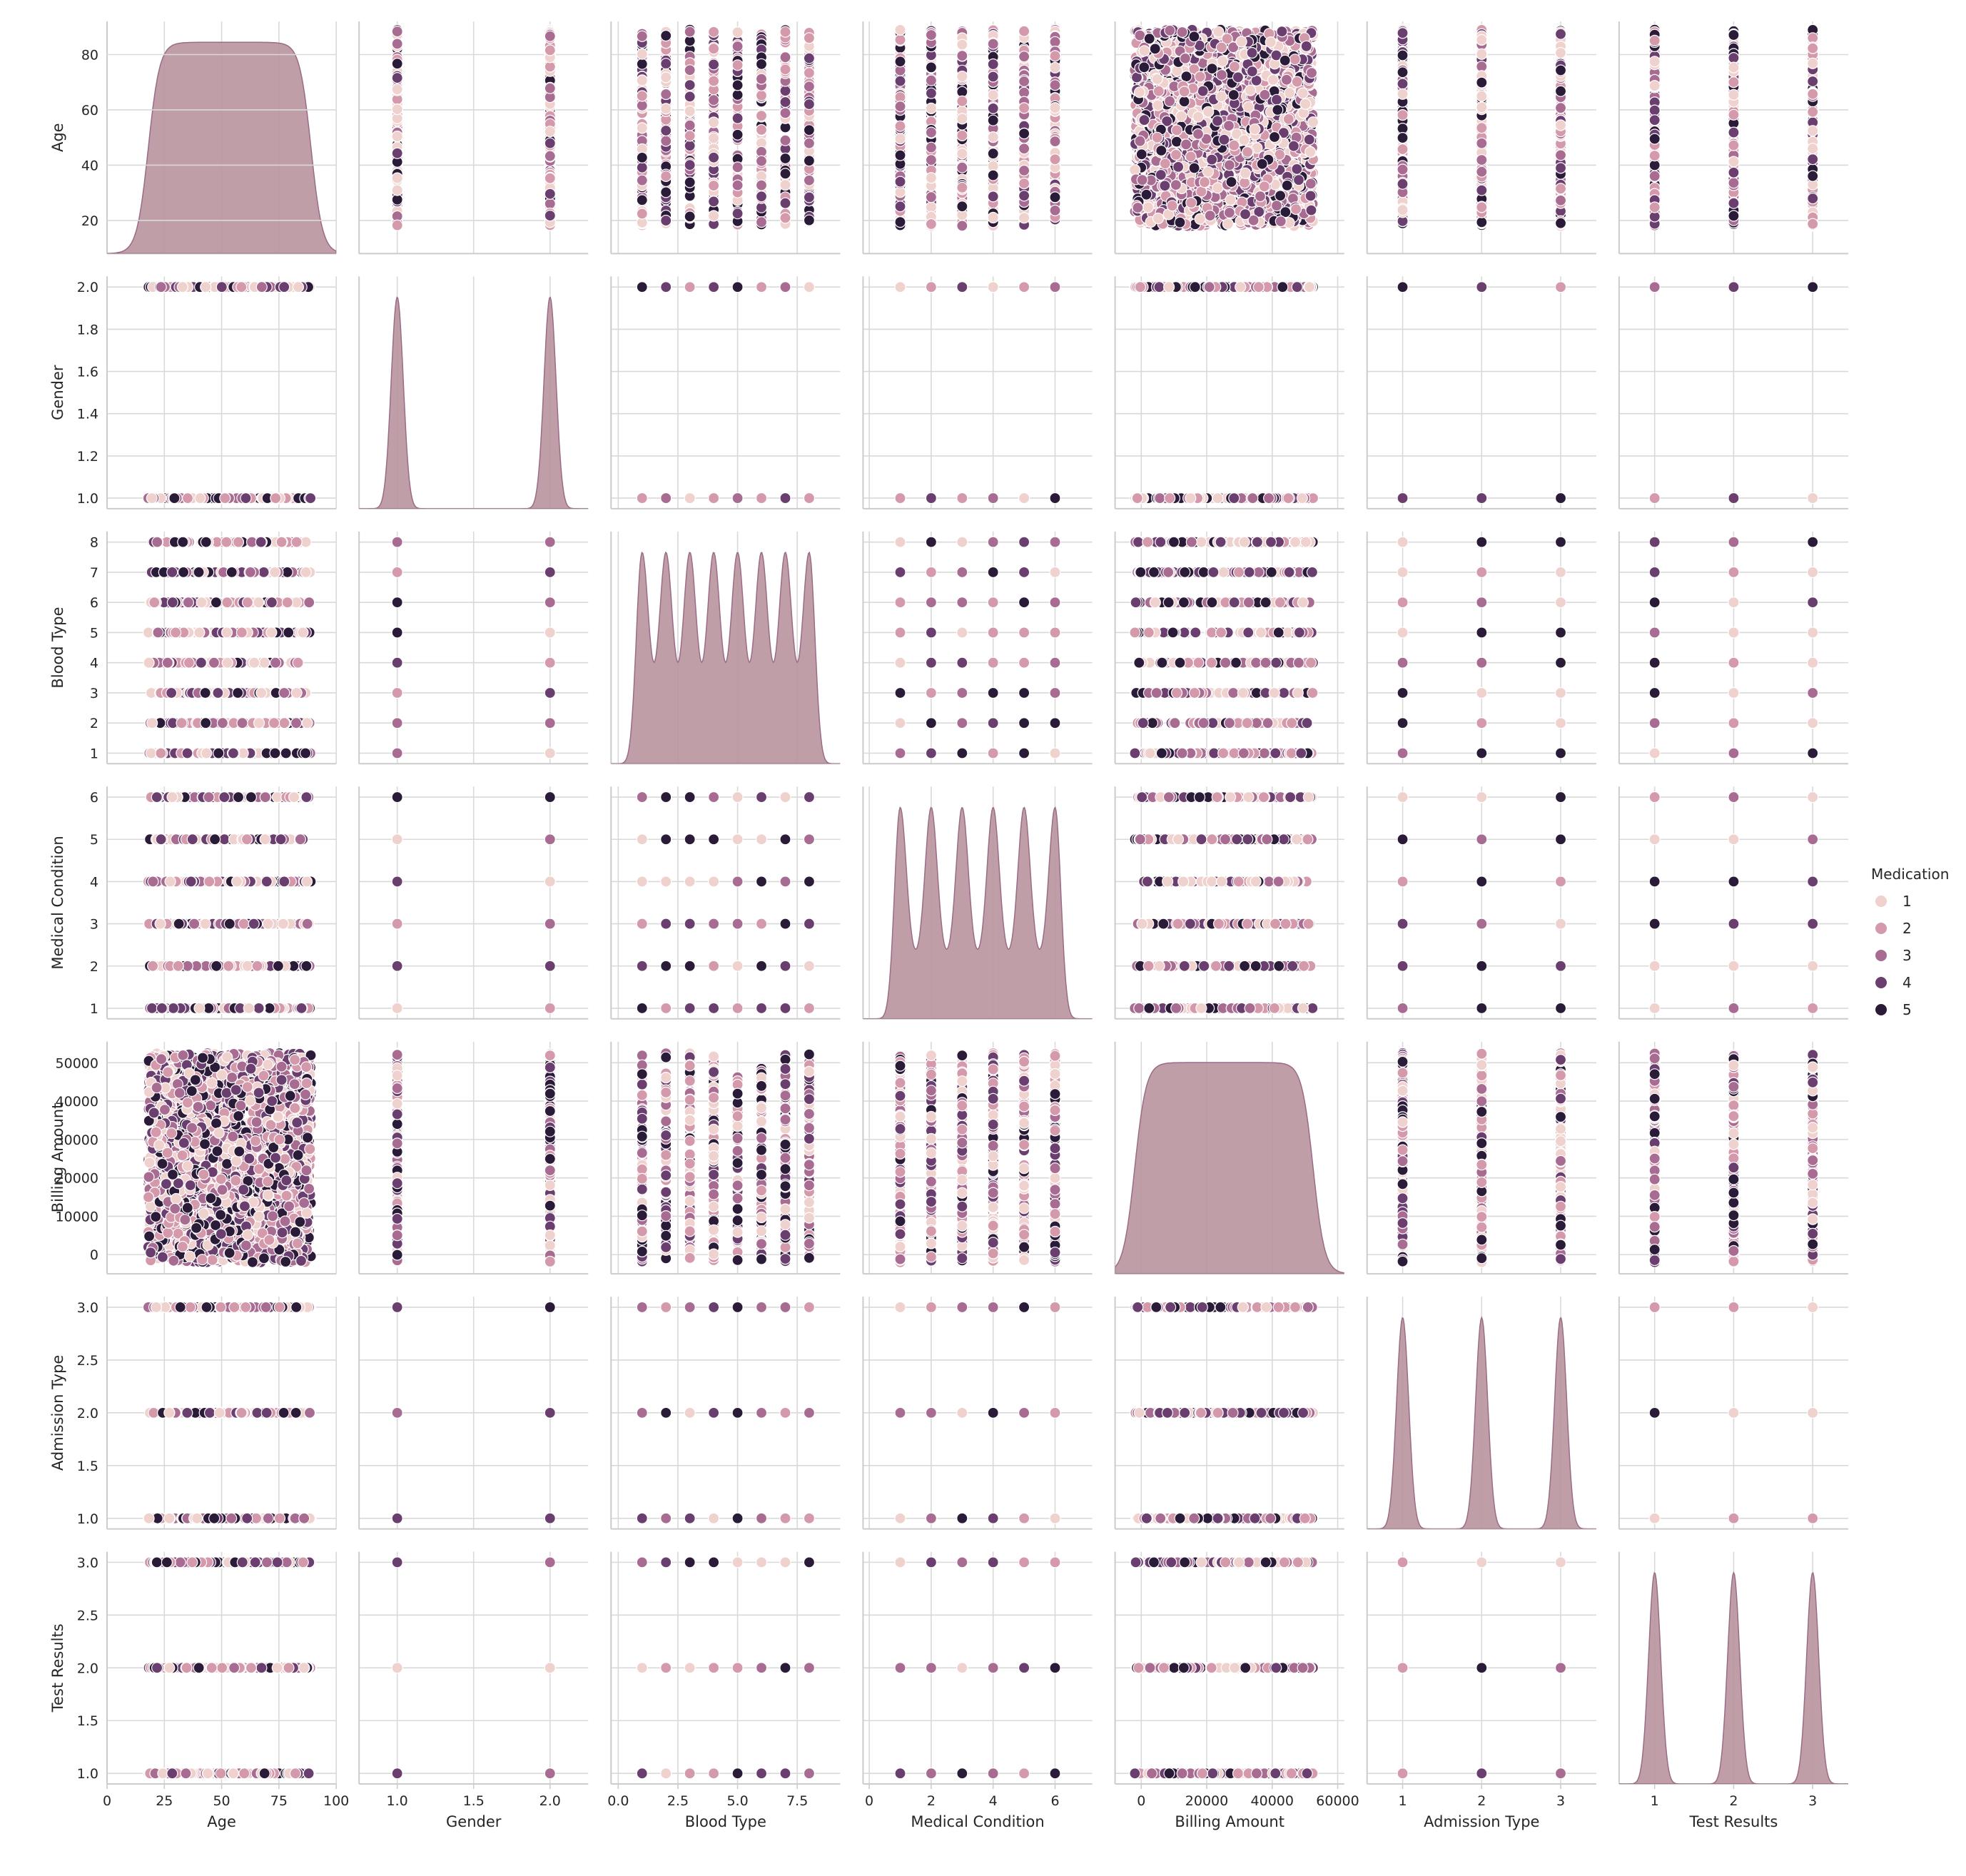  I want to click on subplot-age-vs-medical-condition, so click(977, 137).